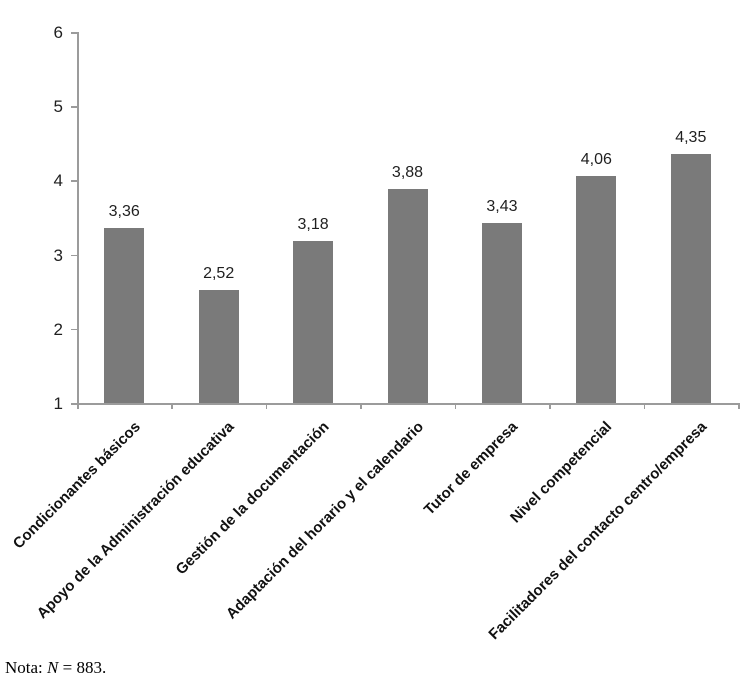  I want to click on bar-value-label: 4,35, so click(691, 138).